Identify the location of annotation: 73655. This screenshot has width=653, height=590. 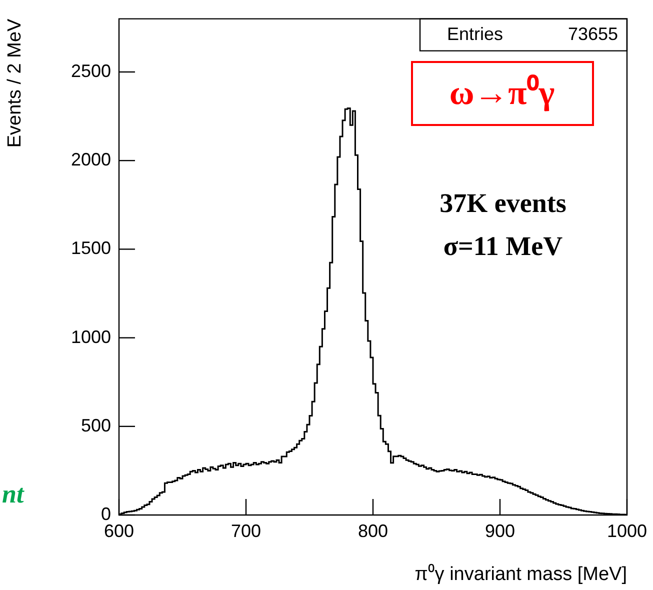
(593, 34).